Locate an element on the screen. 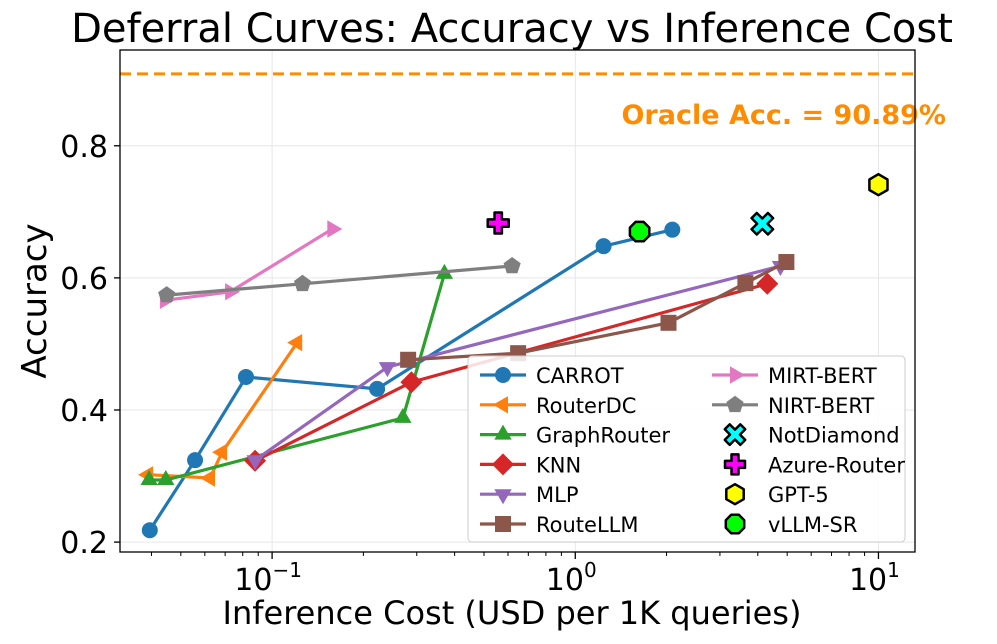 The height and width of the screenshot is (644, 997). legend-label: Azure-Router is located at coordinates (836, 465).